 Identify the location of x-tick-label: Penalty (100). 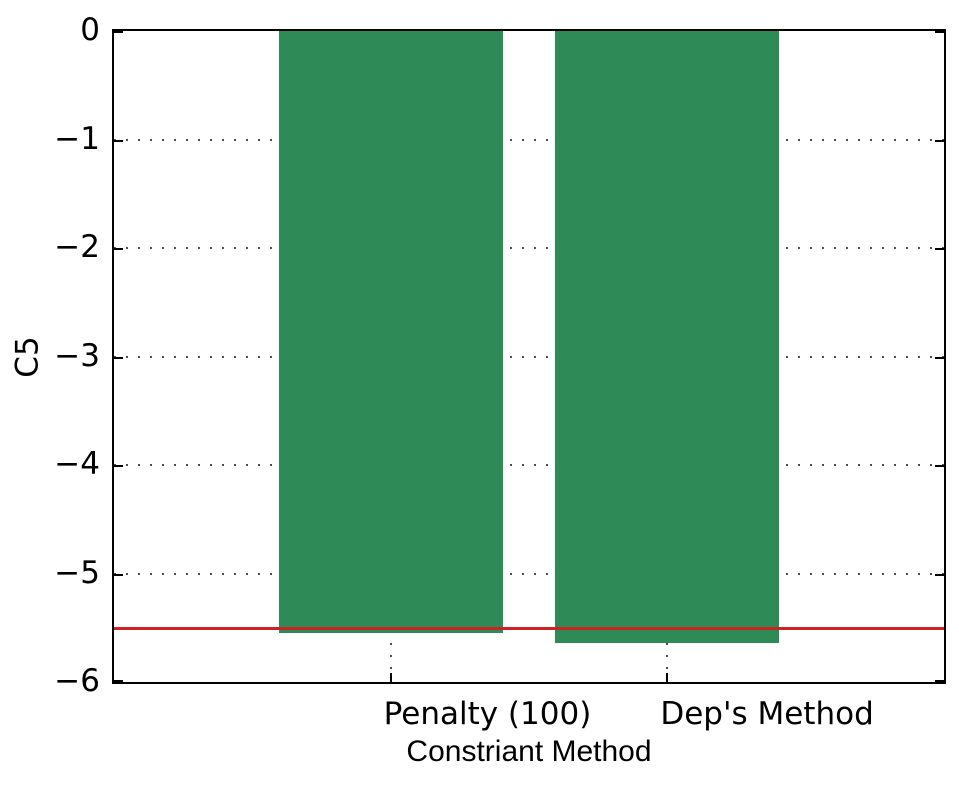
(487, 714).